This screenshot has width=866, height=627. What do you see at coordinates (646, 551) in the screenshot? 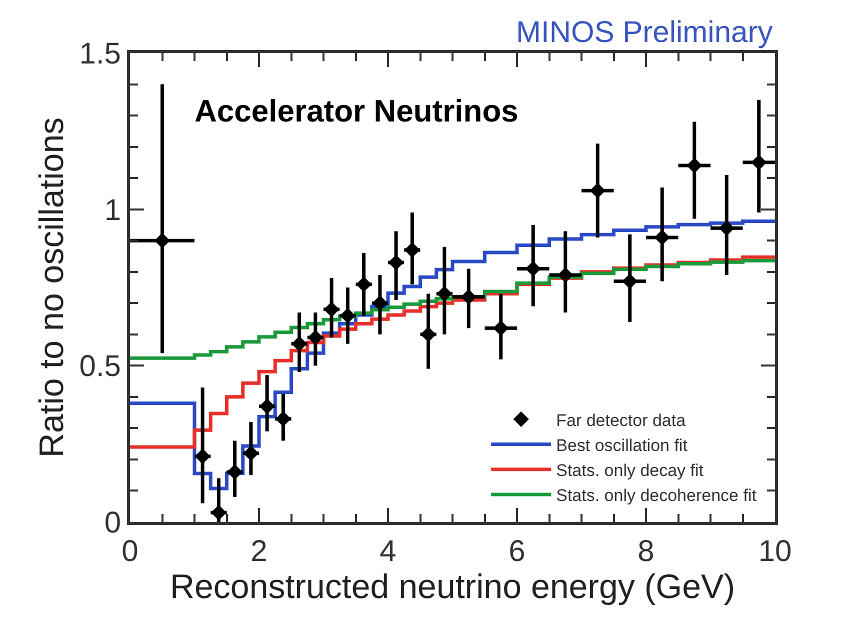
I see `x-tick-label: 8` at bounding box center [646, 551].